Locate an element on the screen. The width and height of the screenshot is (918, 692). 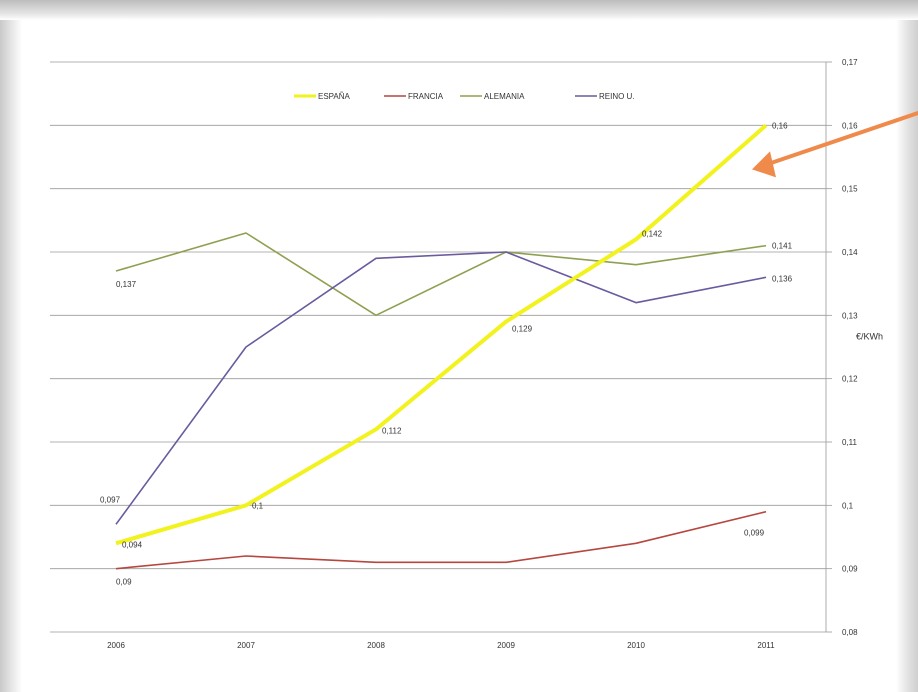
y-tick-label: 0,08 is located at coordinates (850, 632).